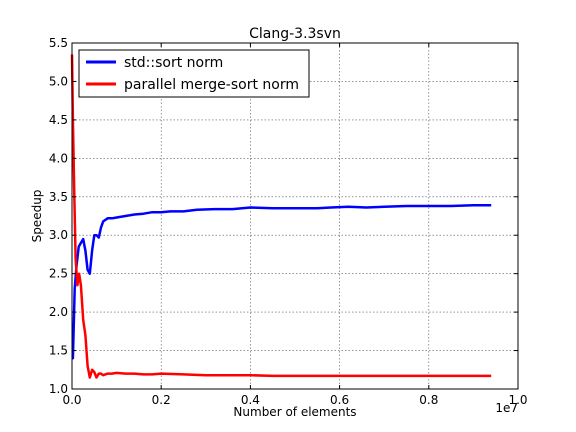 The height and width of the screenshot is (432, 576). Describe the element at coordinates (58, 43) in the screenshot. I see `y-tick-label: 5.5` at that location.